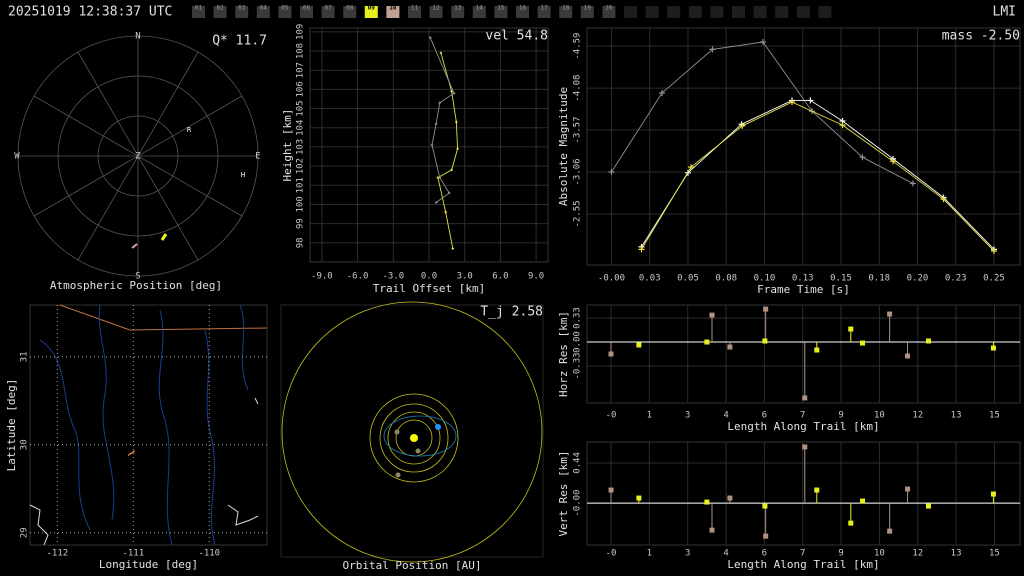  Describe the element at coordinates (199, 8) in the screenshot. I see `frame-label: 01` at that location.